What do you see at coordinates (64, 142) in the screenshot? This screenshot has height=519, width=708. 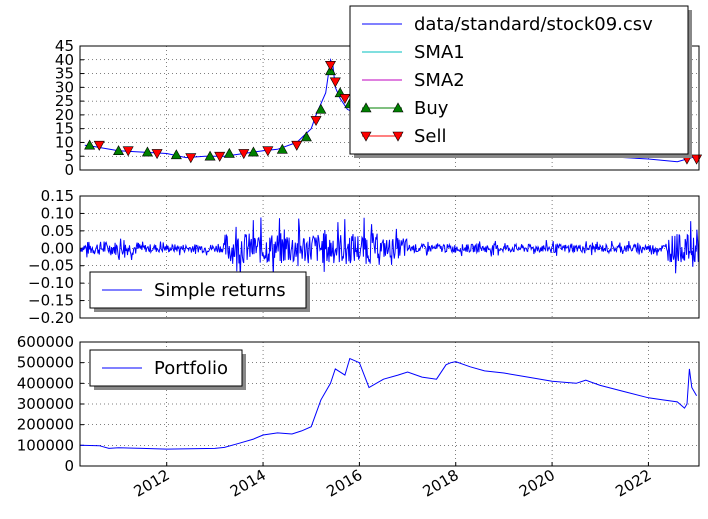 I see `y-tick-label: 10` at bounding box center [64, 142].